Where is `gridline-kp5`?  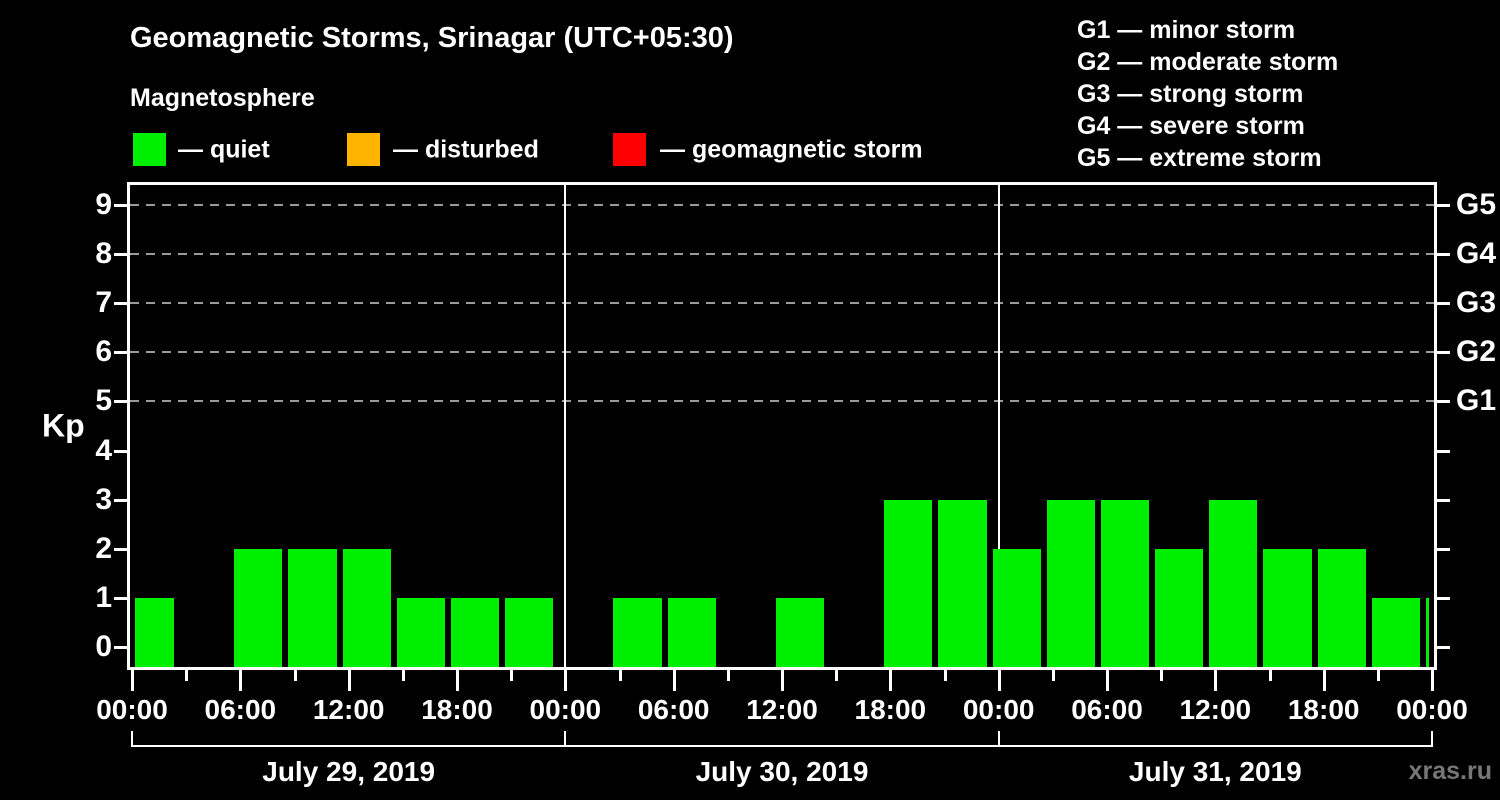 gridline-kp5 is located at coordinates (782, 401).